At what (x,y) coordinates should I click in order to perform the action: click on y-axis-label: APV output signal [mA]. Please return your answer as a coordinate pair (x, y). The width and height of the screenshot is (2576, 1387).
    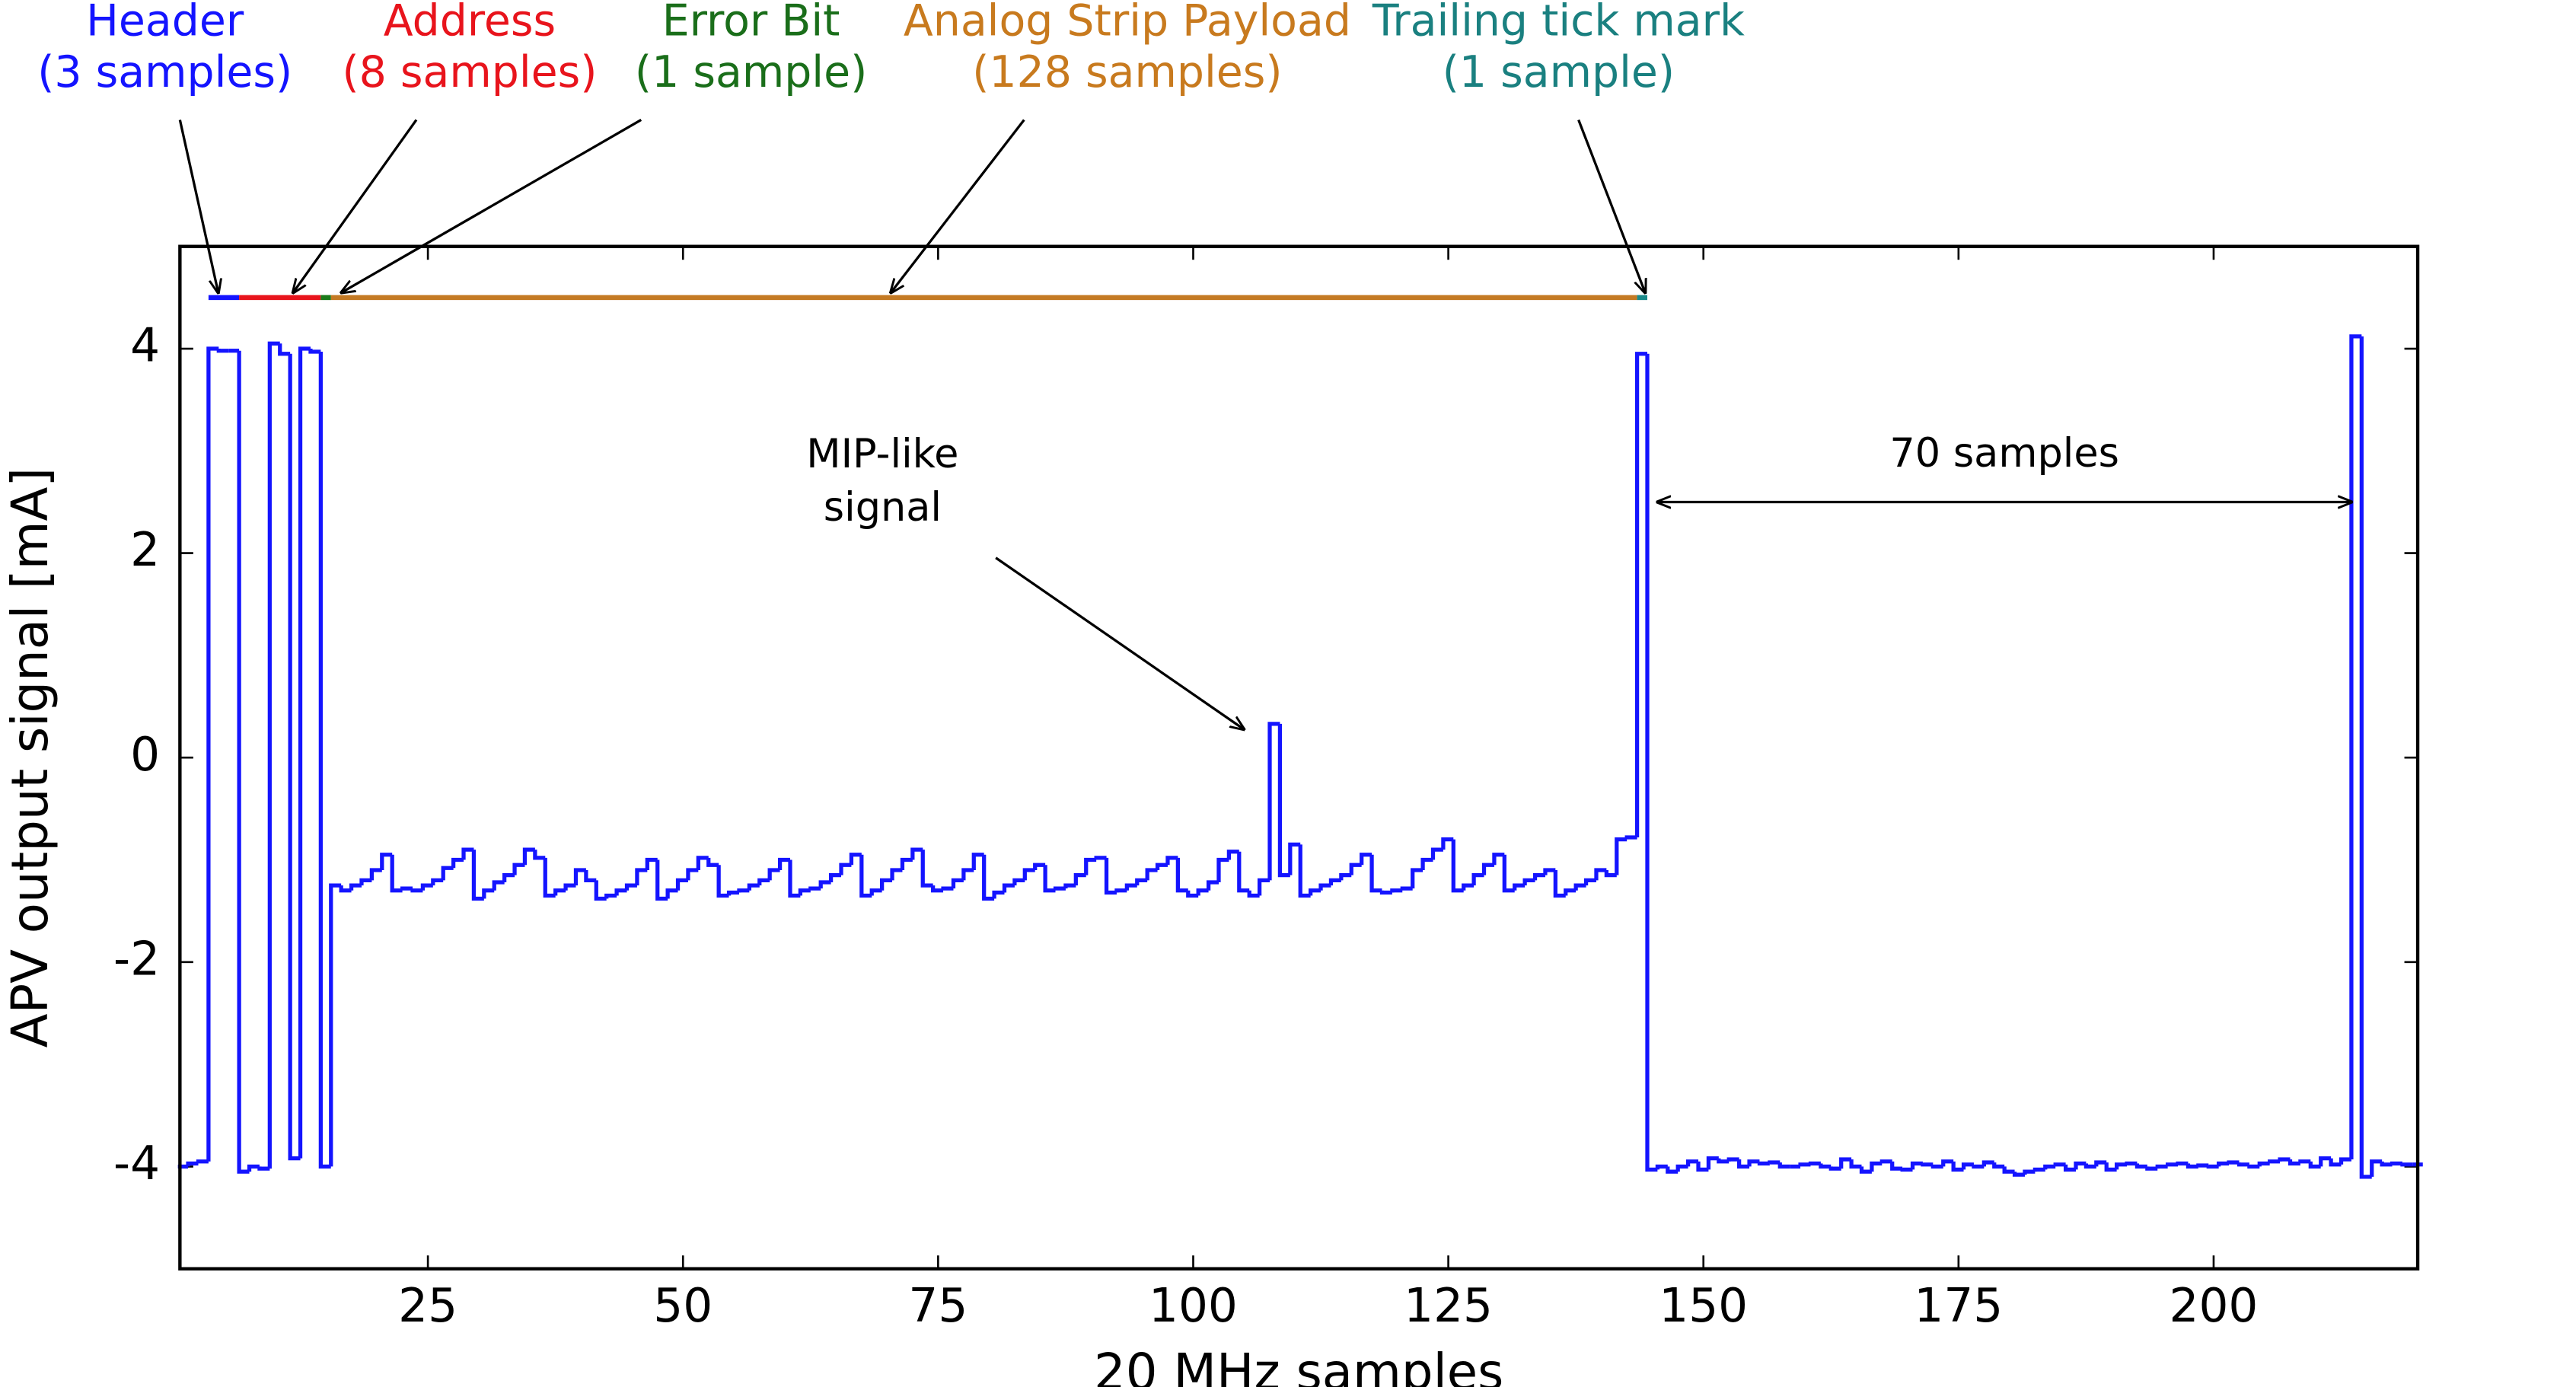
    Looking at the image, I should click on (30, 757).